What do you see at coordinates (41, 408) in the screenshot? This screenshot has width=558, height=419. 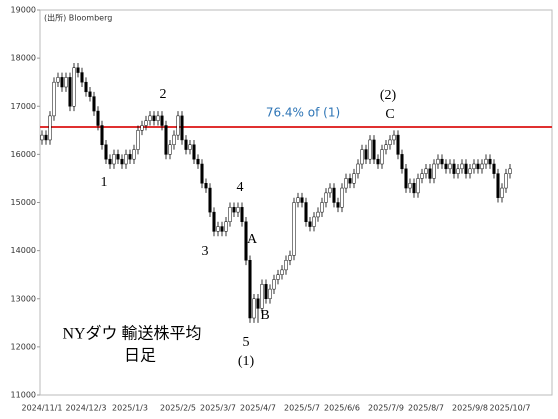 I see `x-tick-label: 2024/11/1` at bounding box center [41, 408].